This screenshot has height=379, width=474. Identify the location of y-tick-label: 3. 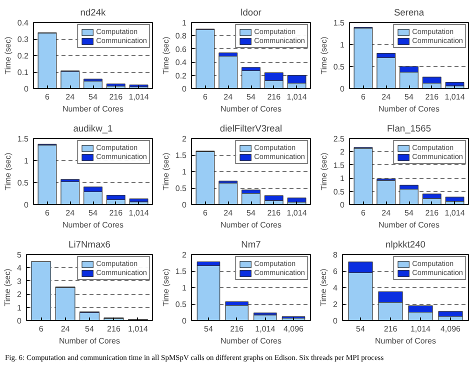
(19, 281).